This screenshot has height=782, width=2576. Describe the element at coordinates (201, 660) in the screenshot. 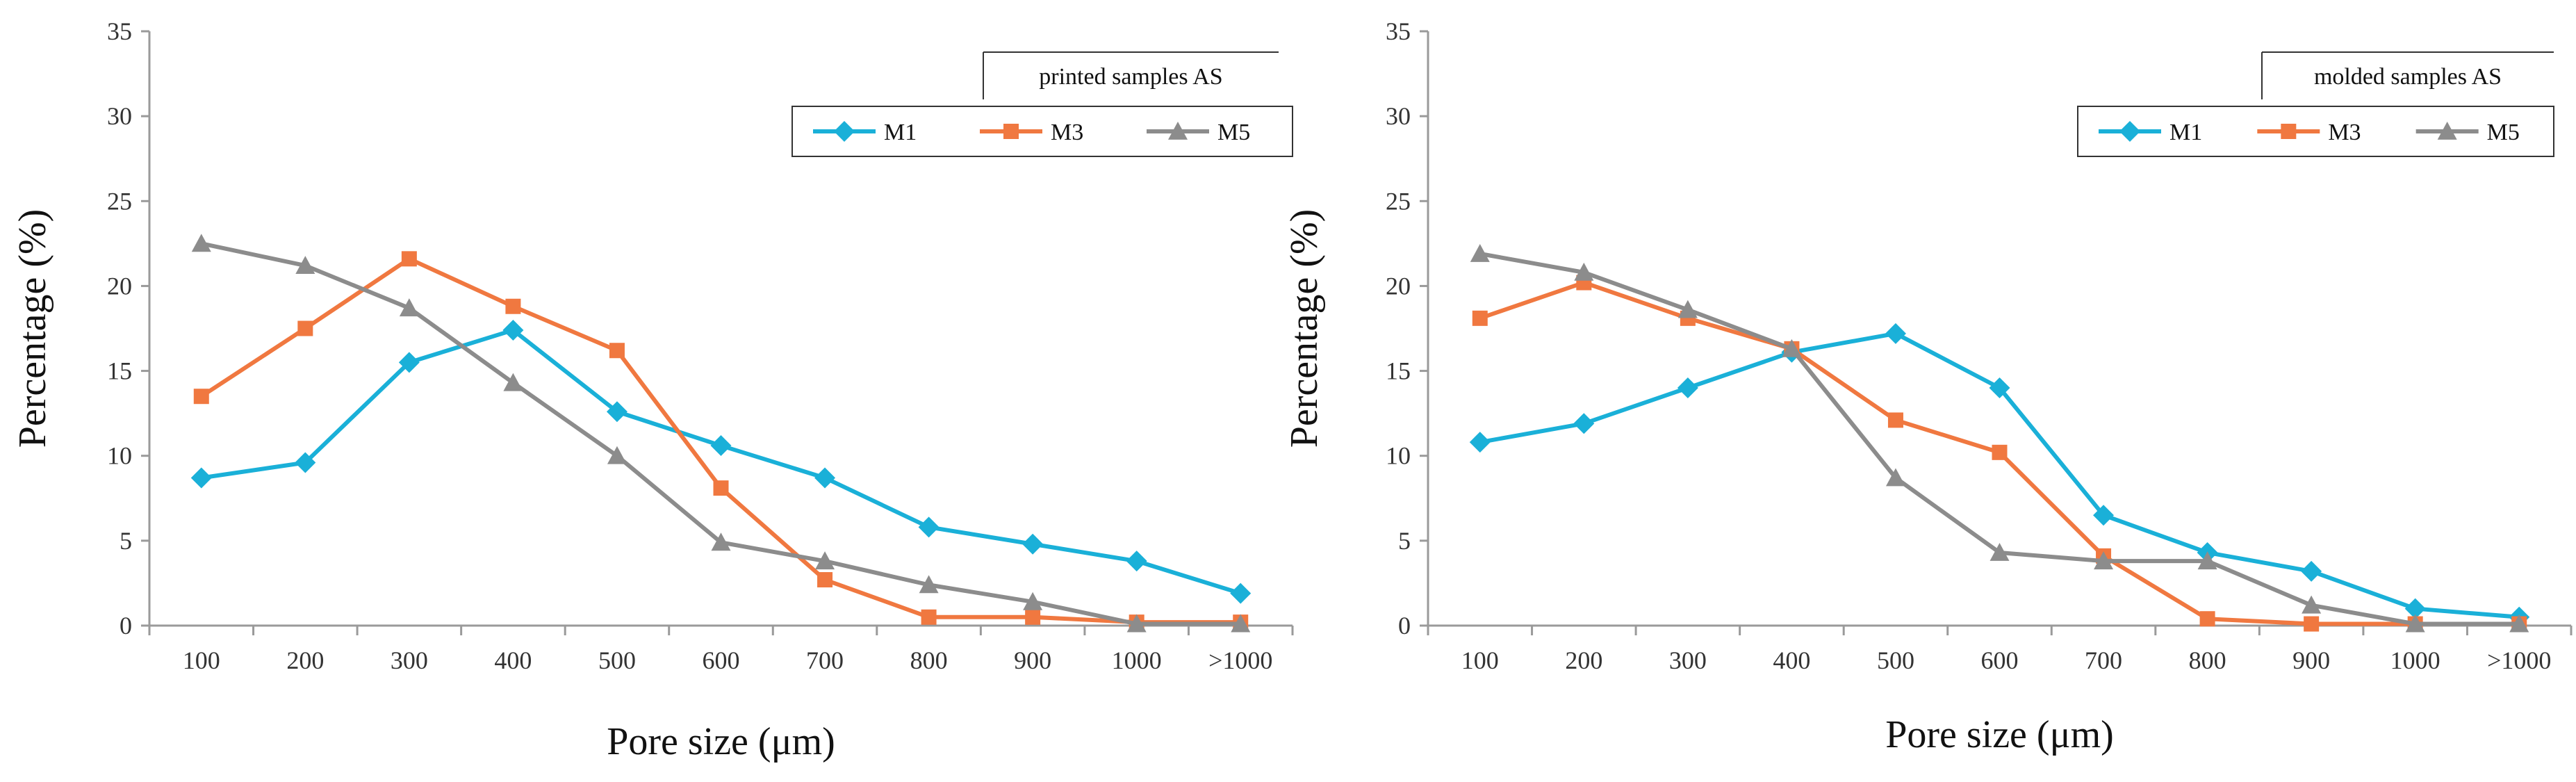

I see `x-tick-label: 100` at that location.